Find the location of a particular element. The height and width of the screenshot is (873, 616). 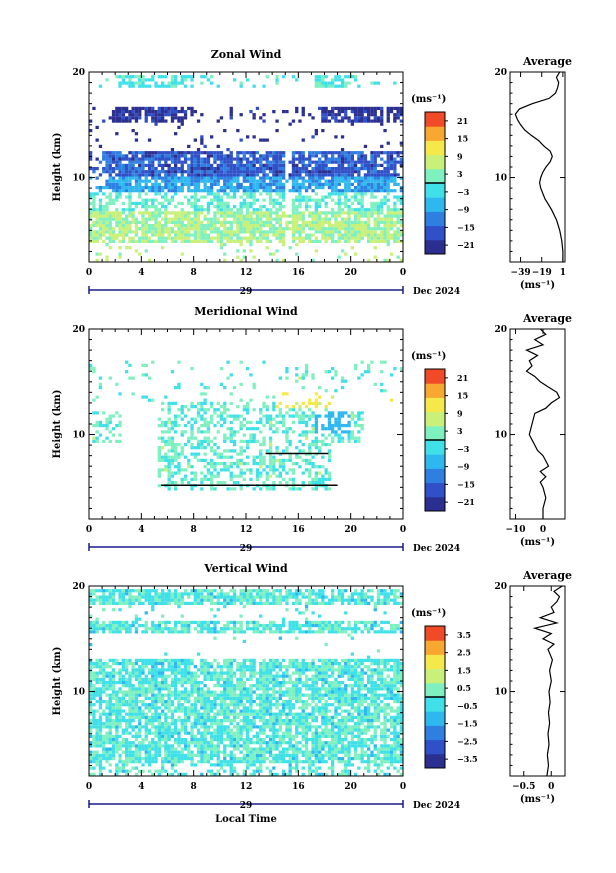

panel-title: Meridional Wind is located at coordinates (246, 311).